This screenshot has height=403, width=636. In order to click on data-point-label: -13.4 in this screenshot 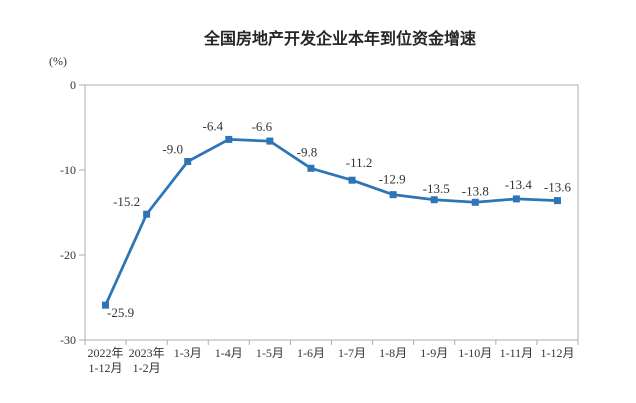, I will do `click(519, 184)`.